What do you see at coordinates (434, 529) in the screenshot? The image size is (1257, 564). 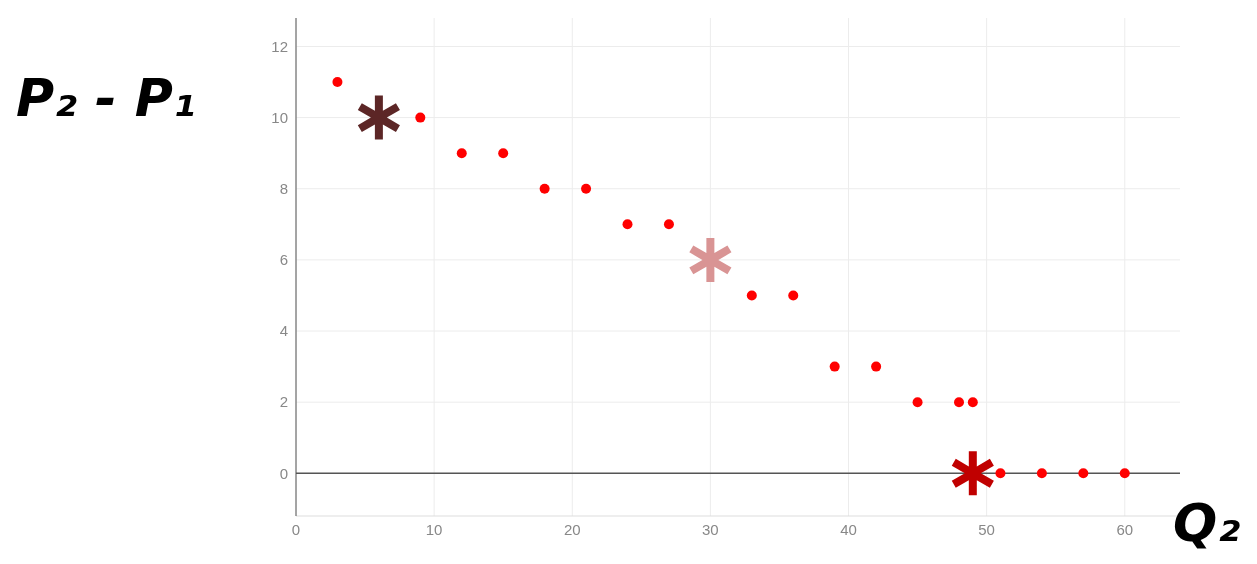 I see `x-tick-label: 10` at bounding box center [434, 529].